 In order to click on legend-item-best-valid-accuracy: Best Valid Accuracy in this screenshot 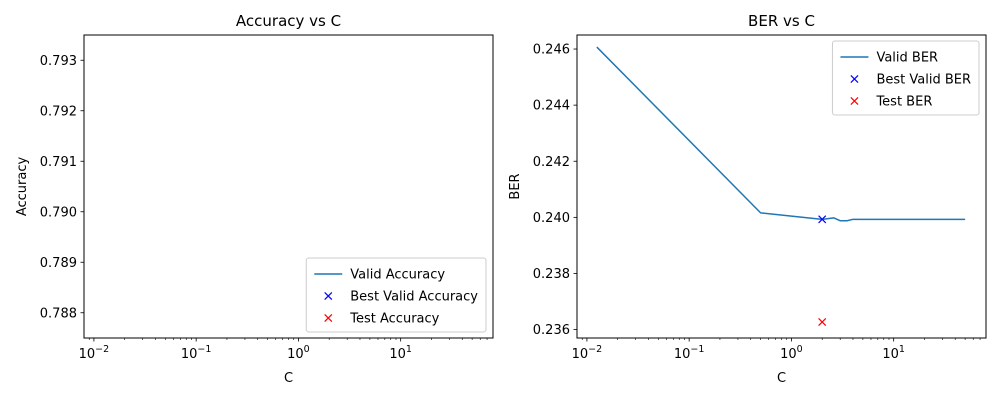, I will do `click(401, 297)`.